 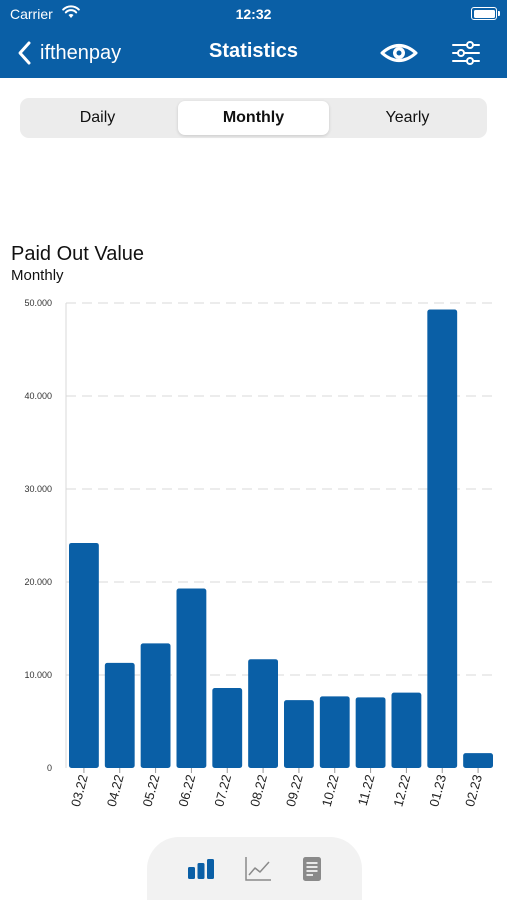 I want to click on segment-monthly: Monthly, so click(x=253, y=118).